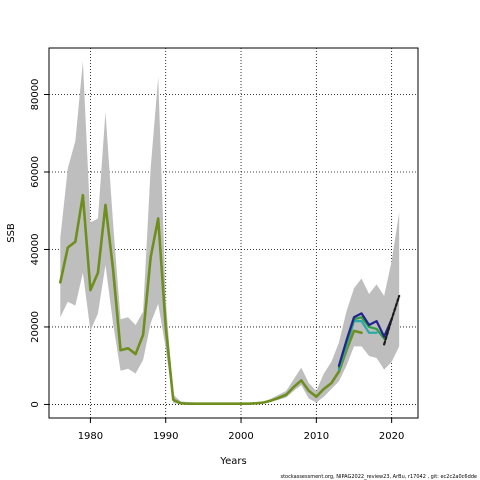  What do you see at coordinates (391, 436) in the screenshot?
I see `x-tick-label: 2020` at bounding box center [391, 436].